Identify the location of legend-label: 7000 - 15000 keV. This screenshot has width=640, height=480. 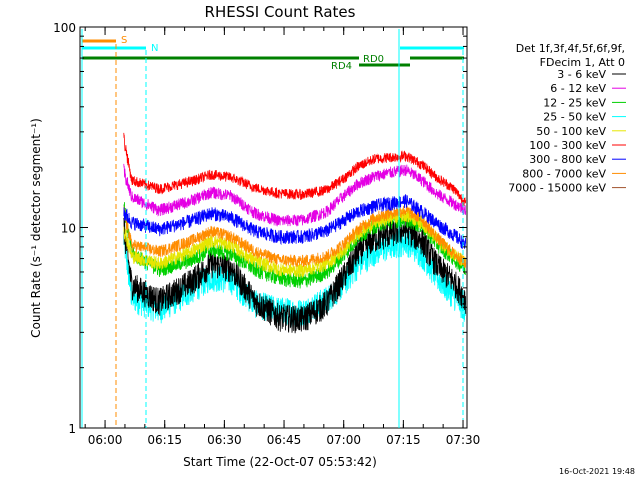
(557, 188).